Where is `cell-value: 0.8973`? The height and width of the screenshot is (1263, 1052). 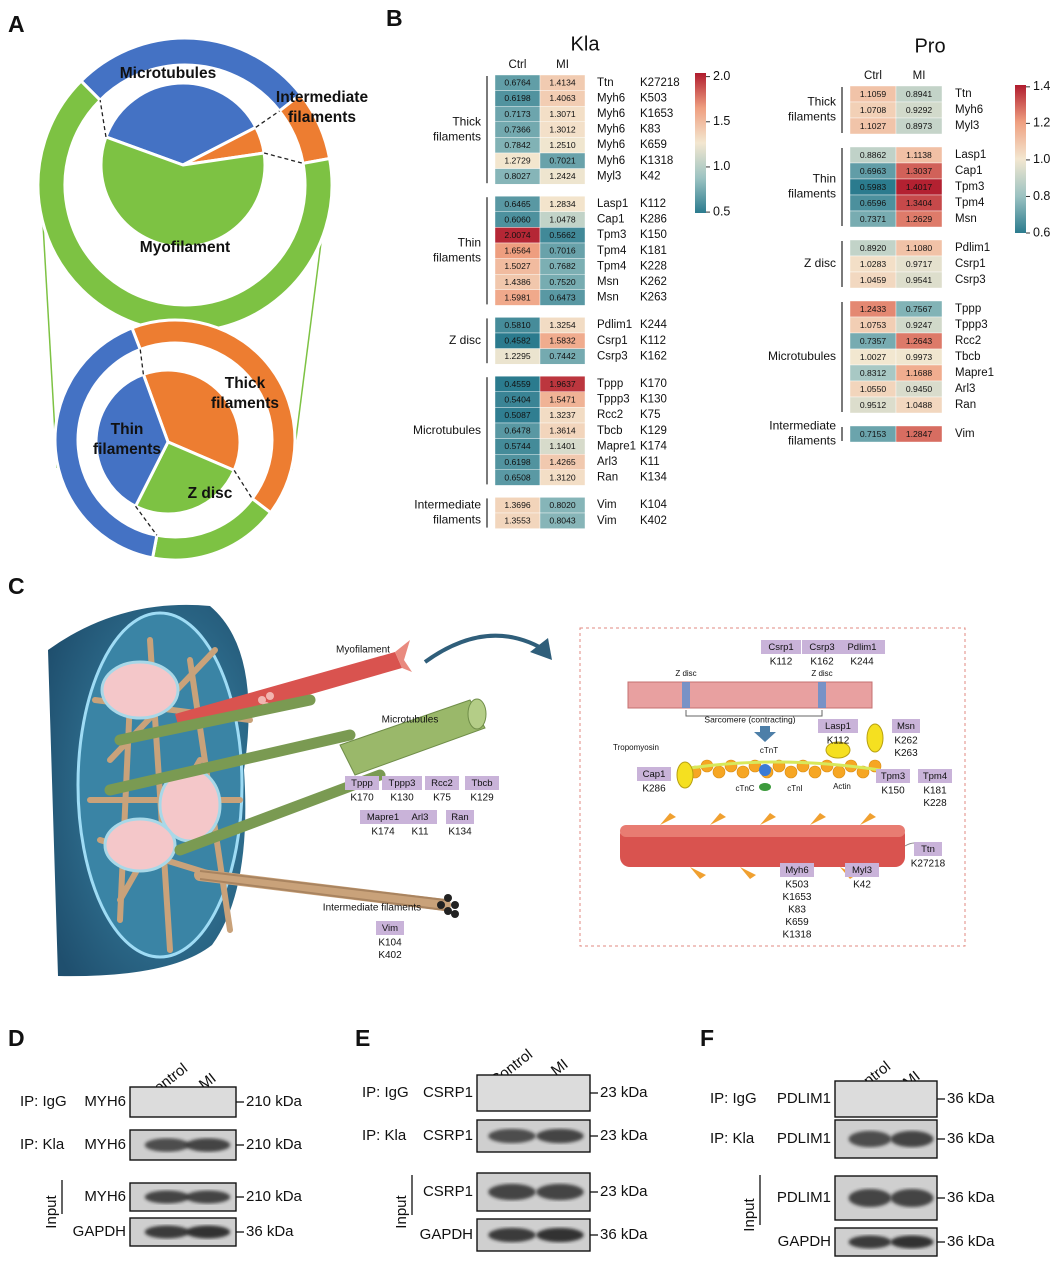
cell-value: 0.8973 is located at coordinates (919, 126).